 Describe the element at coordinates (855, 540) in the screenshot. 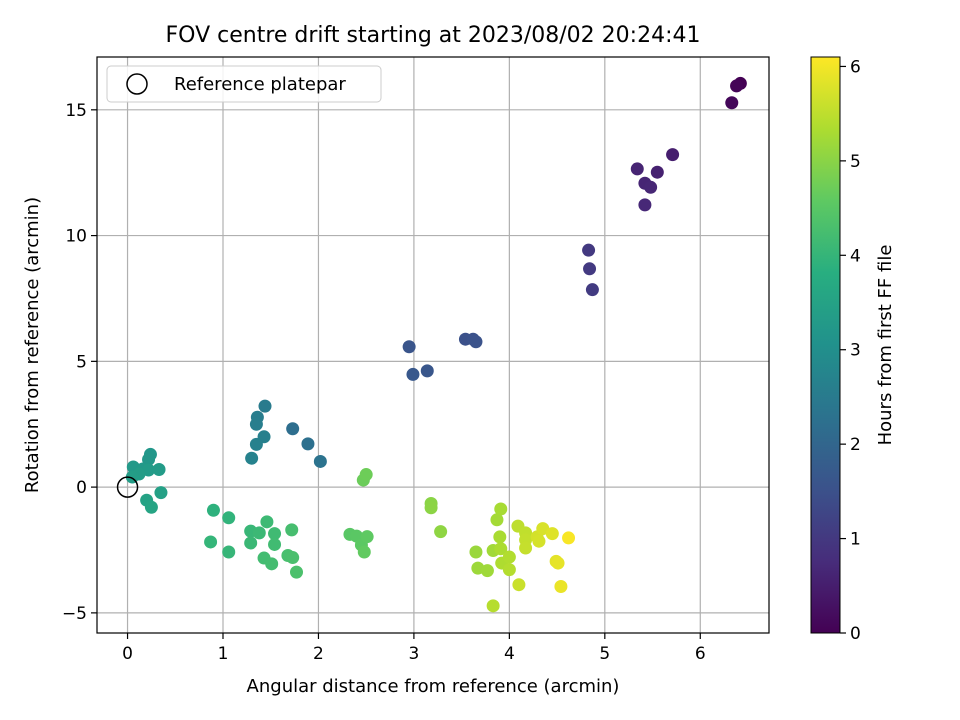

I see `colorbar-tick-label: 1` at that location.